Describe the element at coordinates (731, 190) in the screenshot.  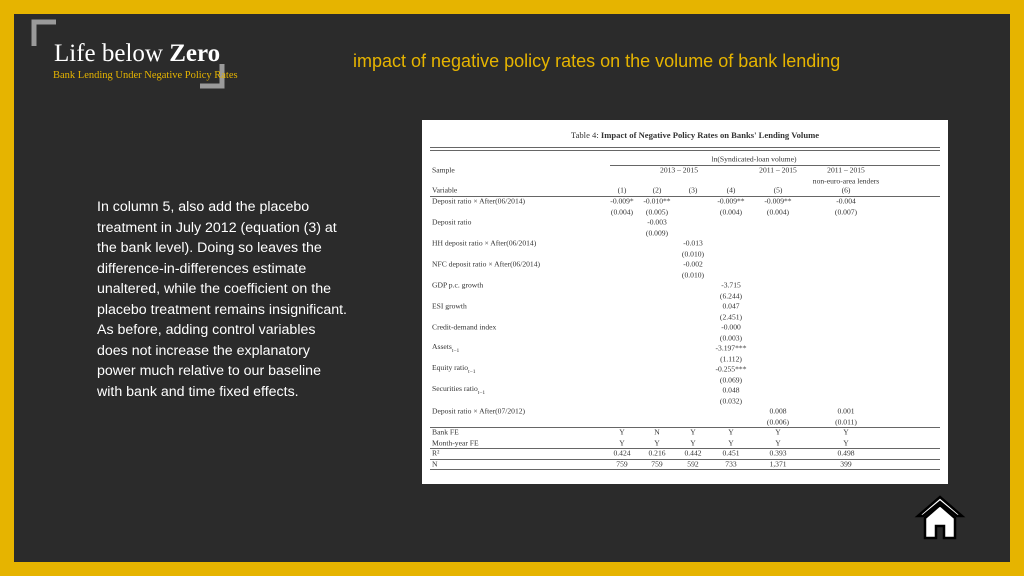
I see `column-header: (4)` at that location.